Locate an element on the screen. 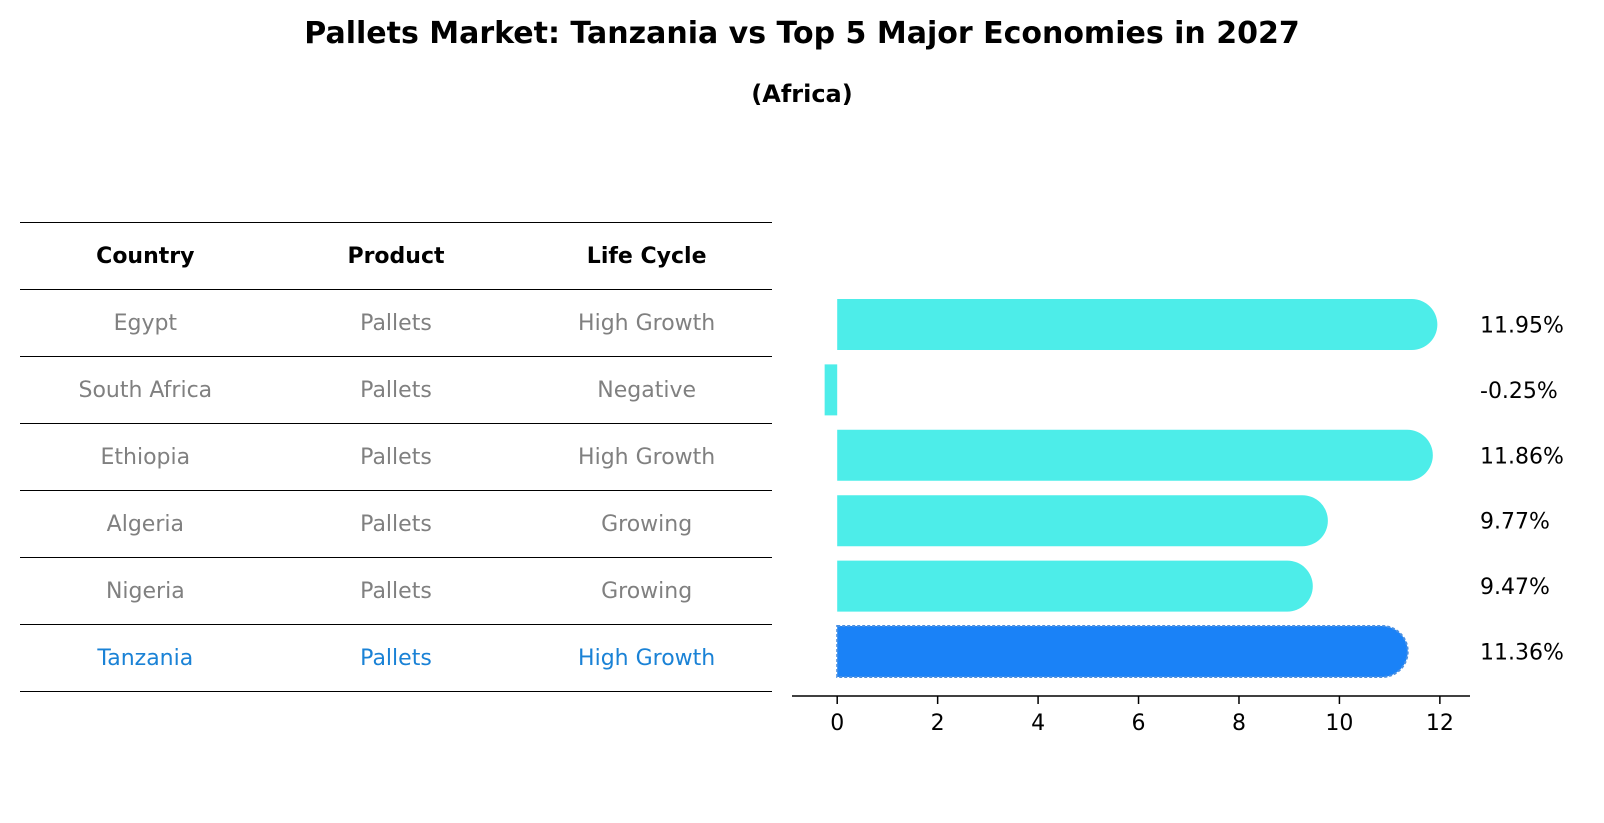 The width and height of the screenshot is (1604, 823). cell-country: Algeria is located at coordinates (145, 524).